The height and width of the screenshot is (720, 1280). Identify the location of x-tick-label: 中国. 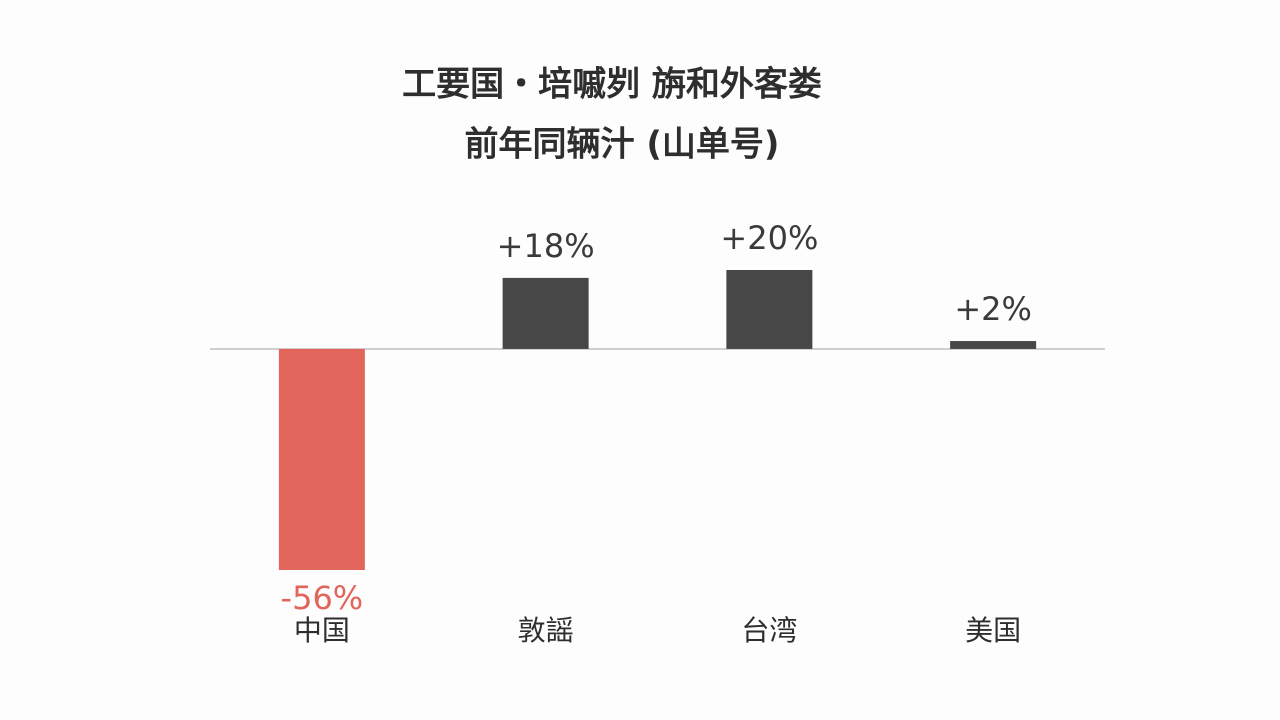
(322, 630).